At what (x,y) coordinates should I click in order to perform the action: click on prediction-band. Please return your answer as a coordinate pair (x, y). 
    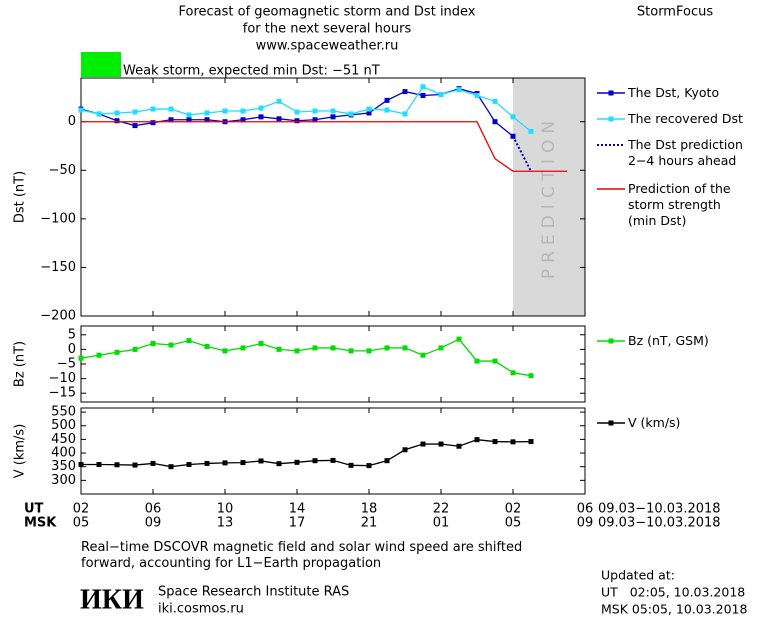
    Looking at the image, I should click on (549, 197).